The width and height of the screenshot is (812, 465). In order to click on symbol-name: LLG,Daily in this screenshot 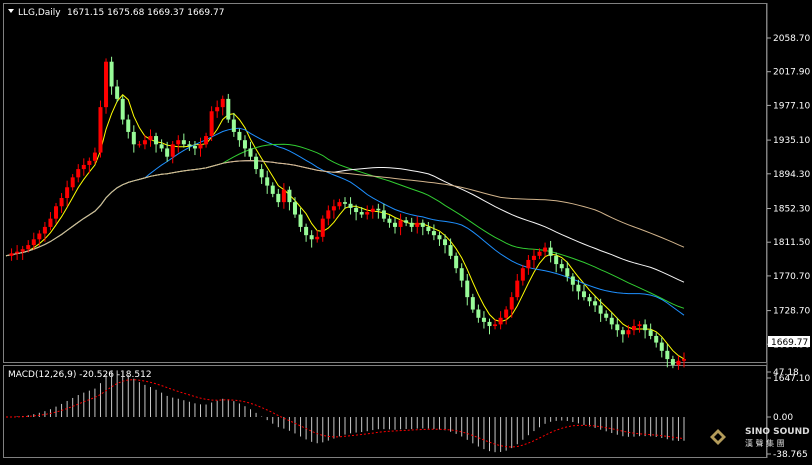, I will do `click(39, 13)`.